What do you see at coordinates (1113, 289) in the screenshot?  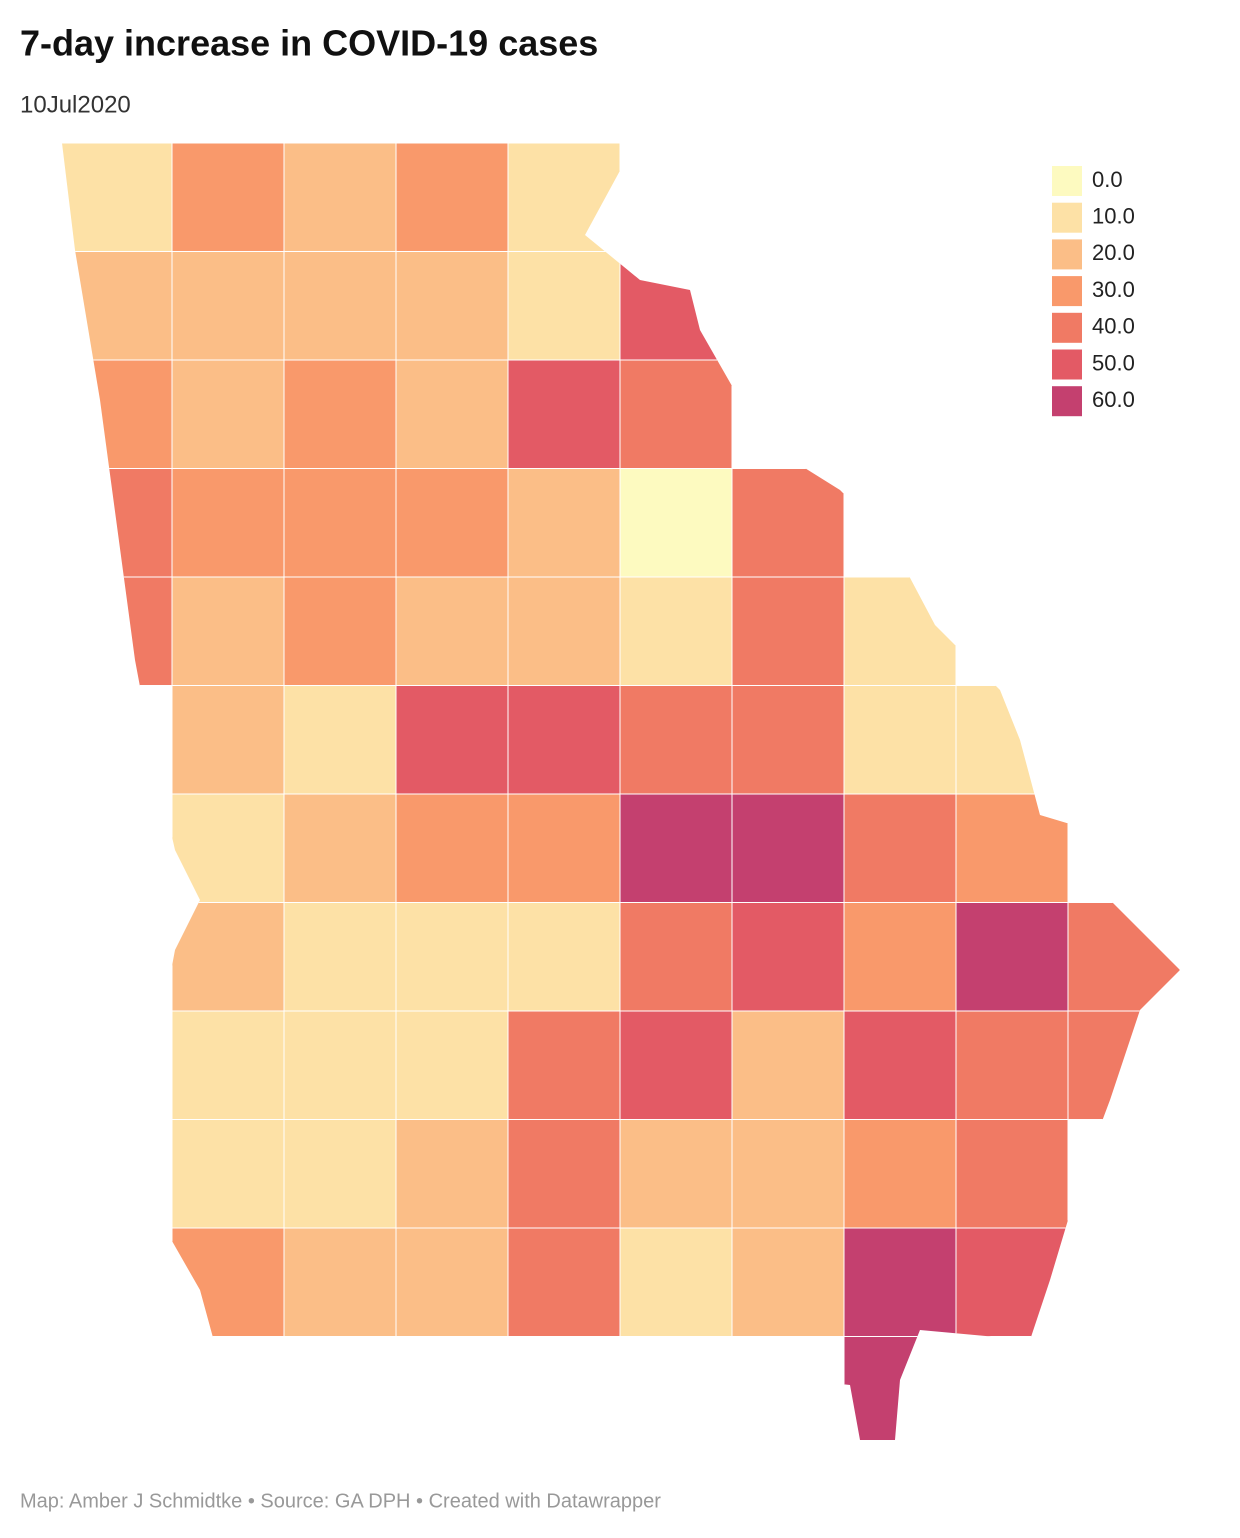 I see `legend-label: 30.0` at bounding box center [1113, 289].